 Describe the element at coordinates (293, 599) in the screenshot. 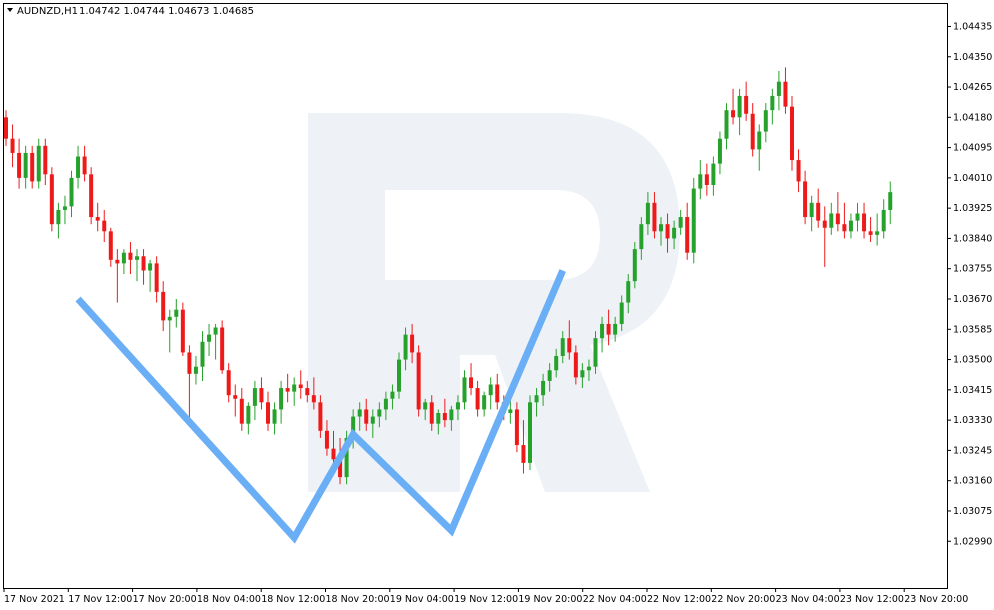

I see `time-tick-label: 18 Nov 12:00` at that location.